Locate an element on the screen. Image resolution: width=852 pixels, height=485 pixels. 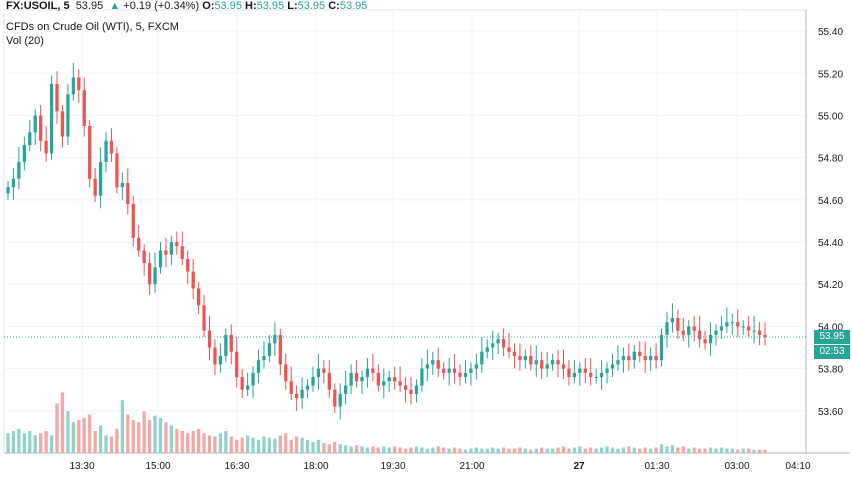
open-value: 53.95 is located at coordinates (228, 6).